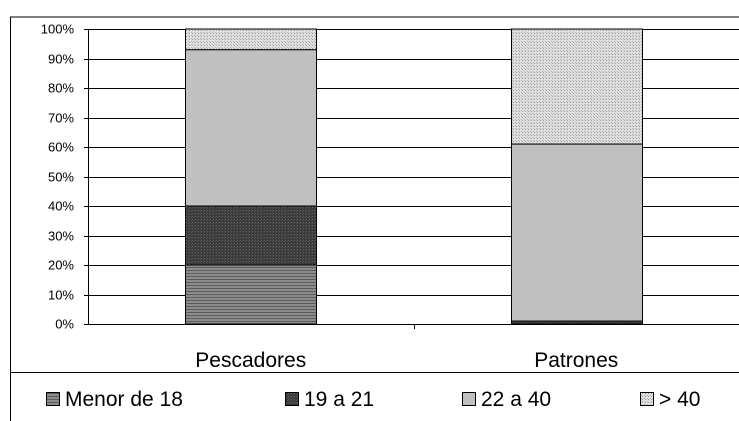 The height and width of the screenshot is (421, 739). Describe the element at coordinates (516, 399) in the screenshot. I see `legend-label: 22 a 40` at that location.